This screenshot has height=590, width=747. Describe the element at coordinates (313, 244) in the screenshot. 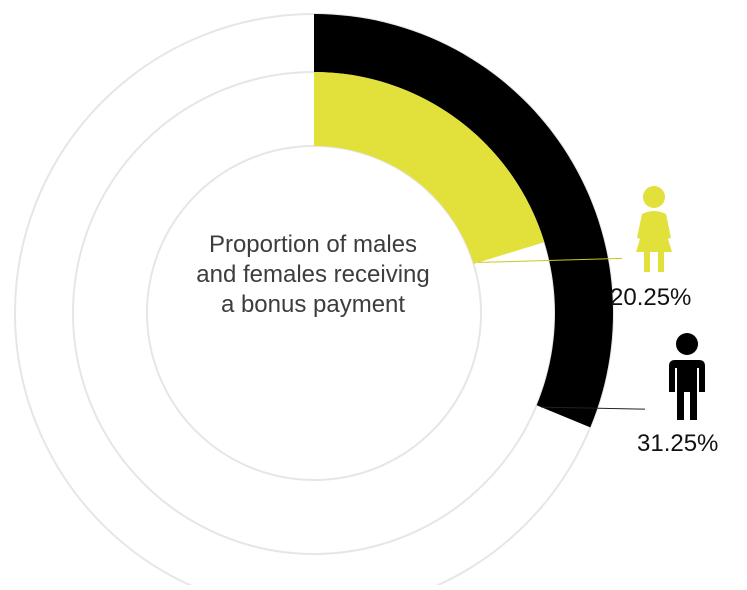

I see `chart-title-line-1: Proportion of males` at that location.